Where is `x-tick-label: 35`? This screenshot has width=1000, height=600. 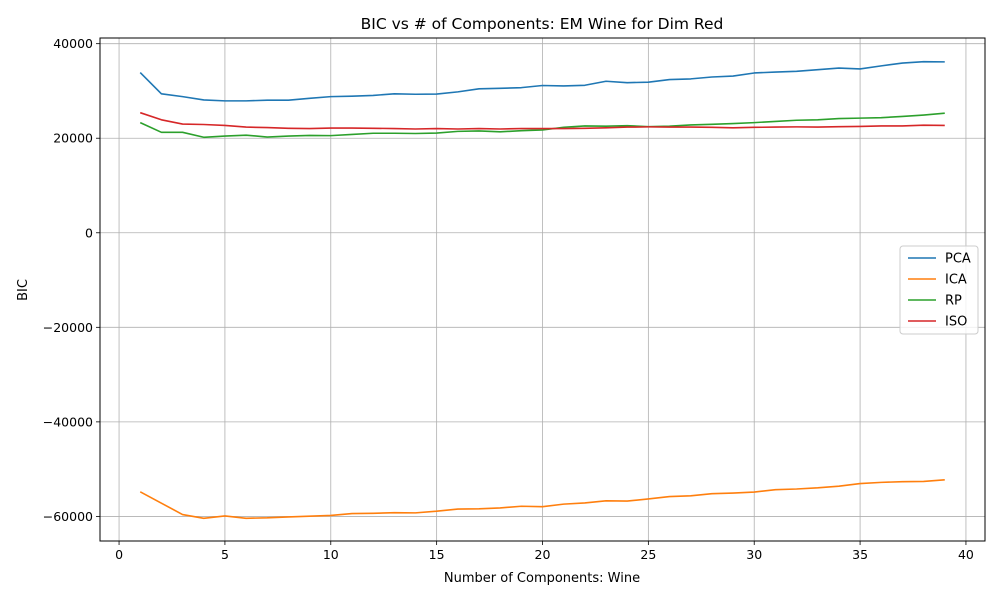 x-tick-label: 35 is located at coordinates (860, 554).